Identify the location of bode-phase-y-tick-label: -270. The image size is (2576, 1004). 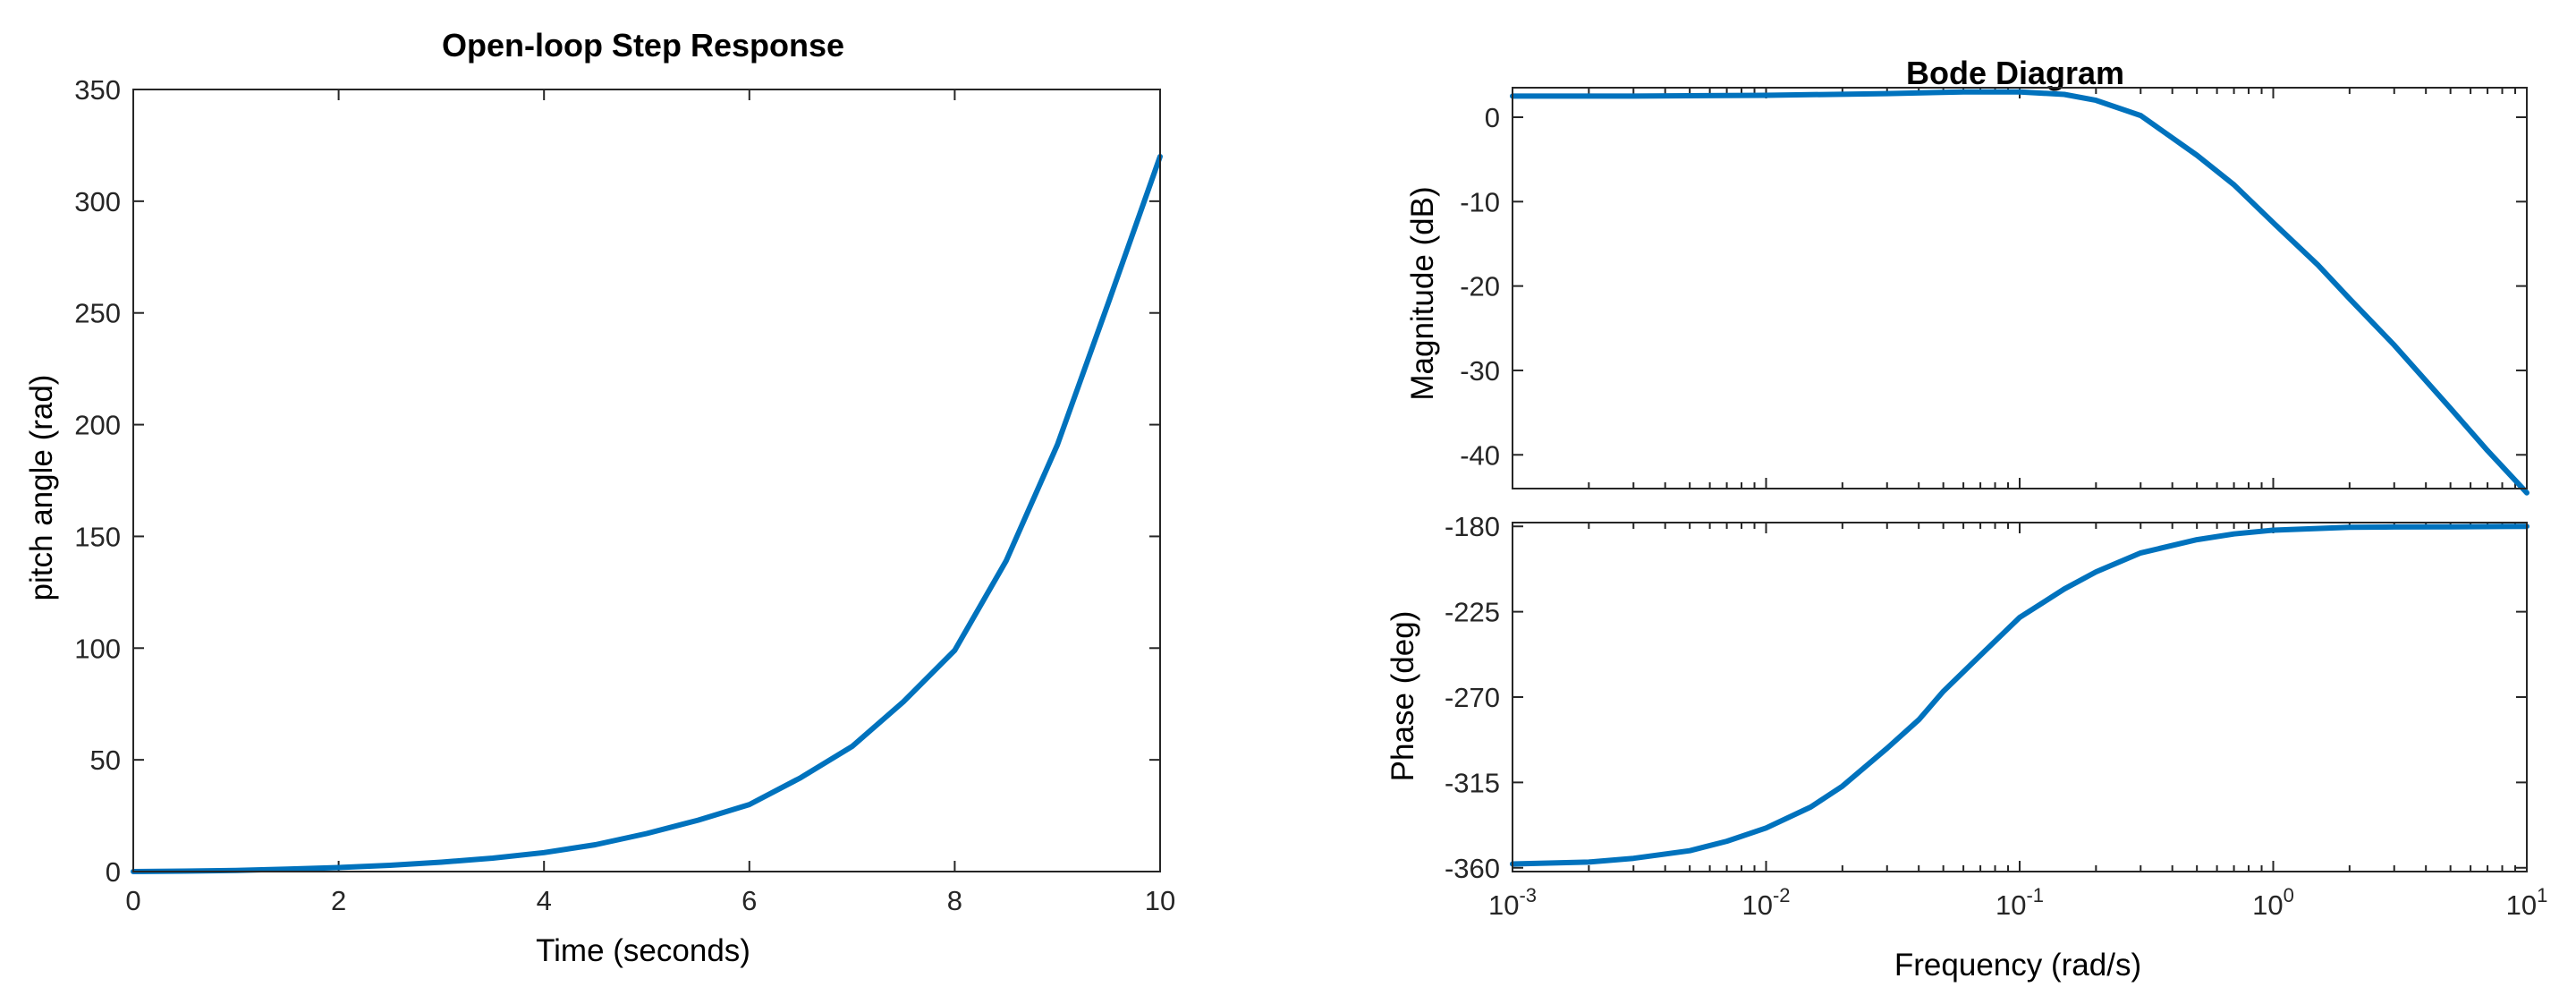
(1472, 697).